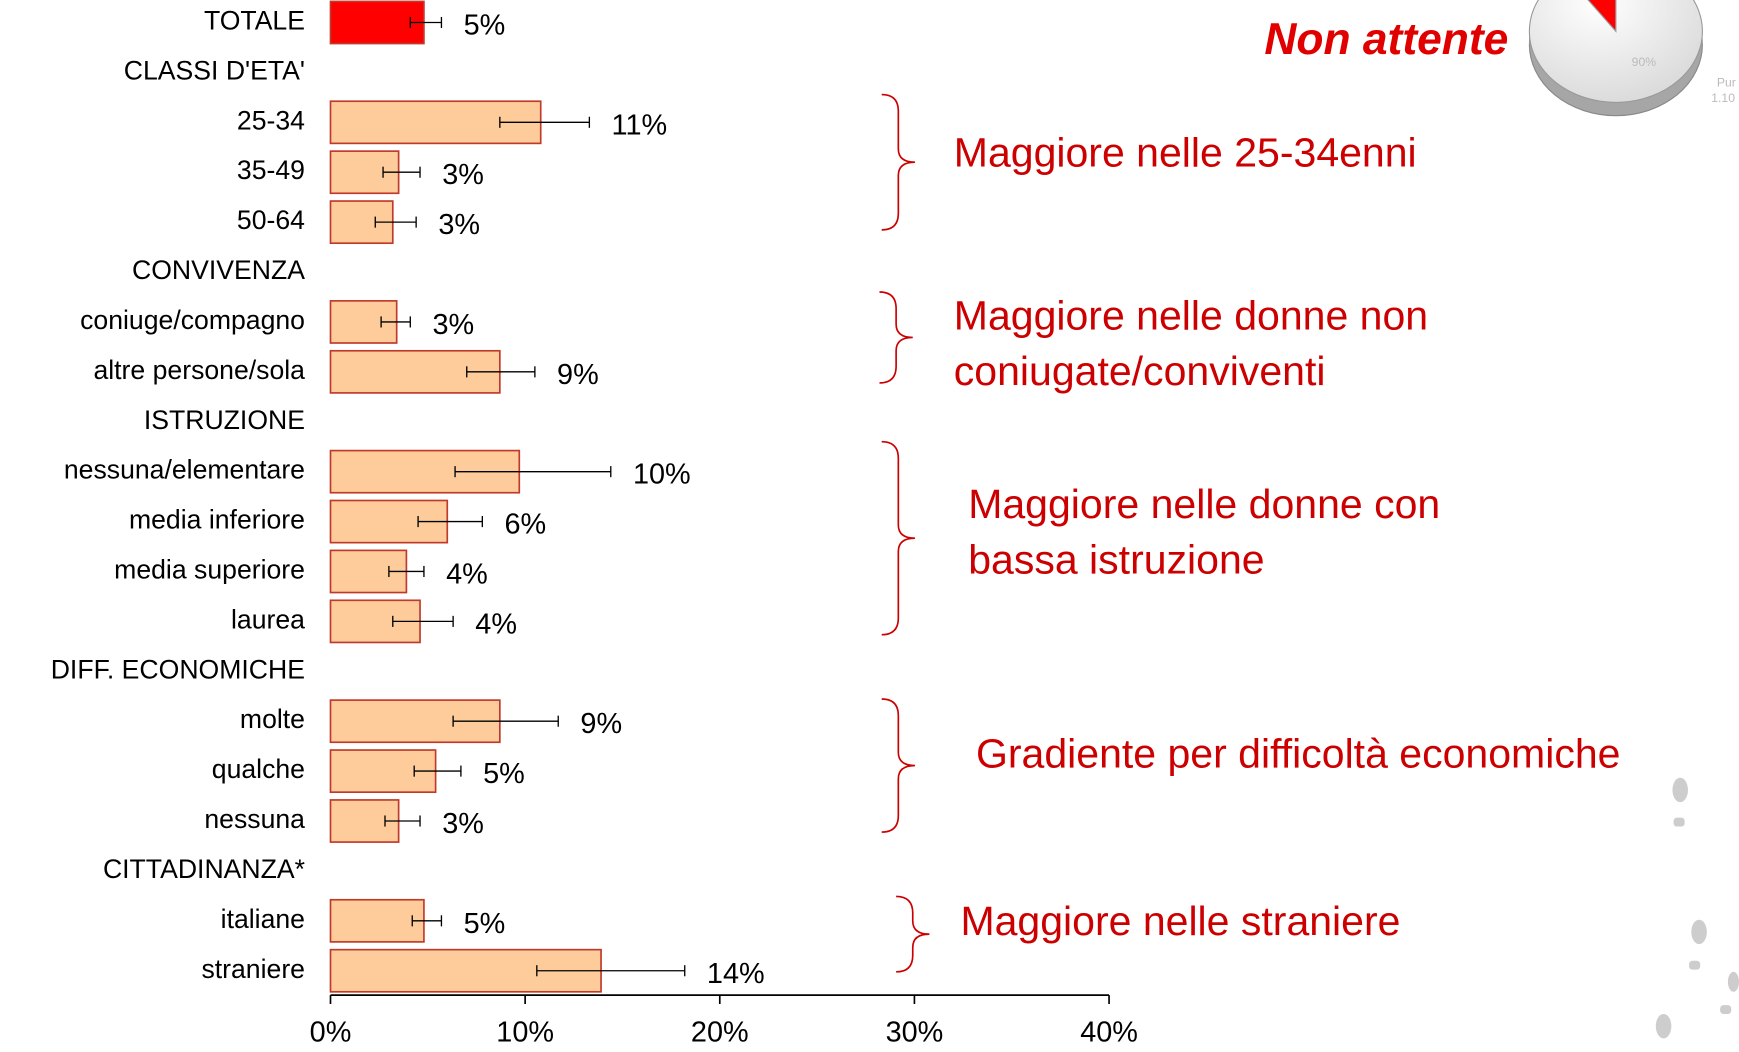  I want to click on category-label: qualche, so click(258, 769).